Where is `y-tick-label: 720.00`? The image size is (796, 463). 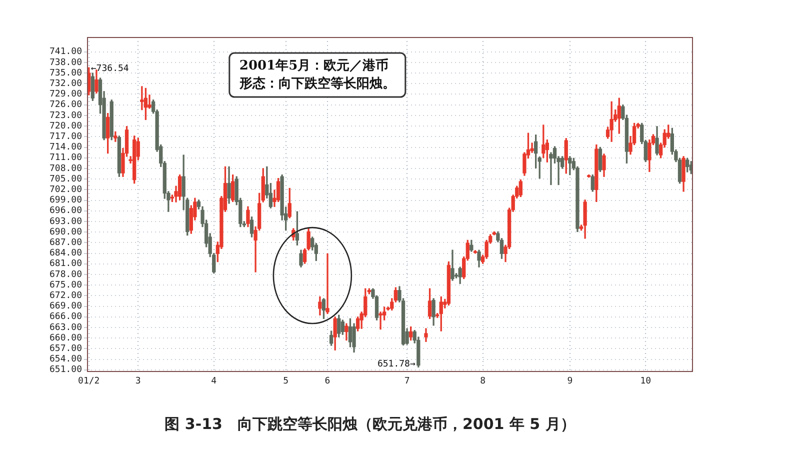
y-tick-label: 720.00 is located at coordinates (65, 126).